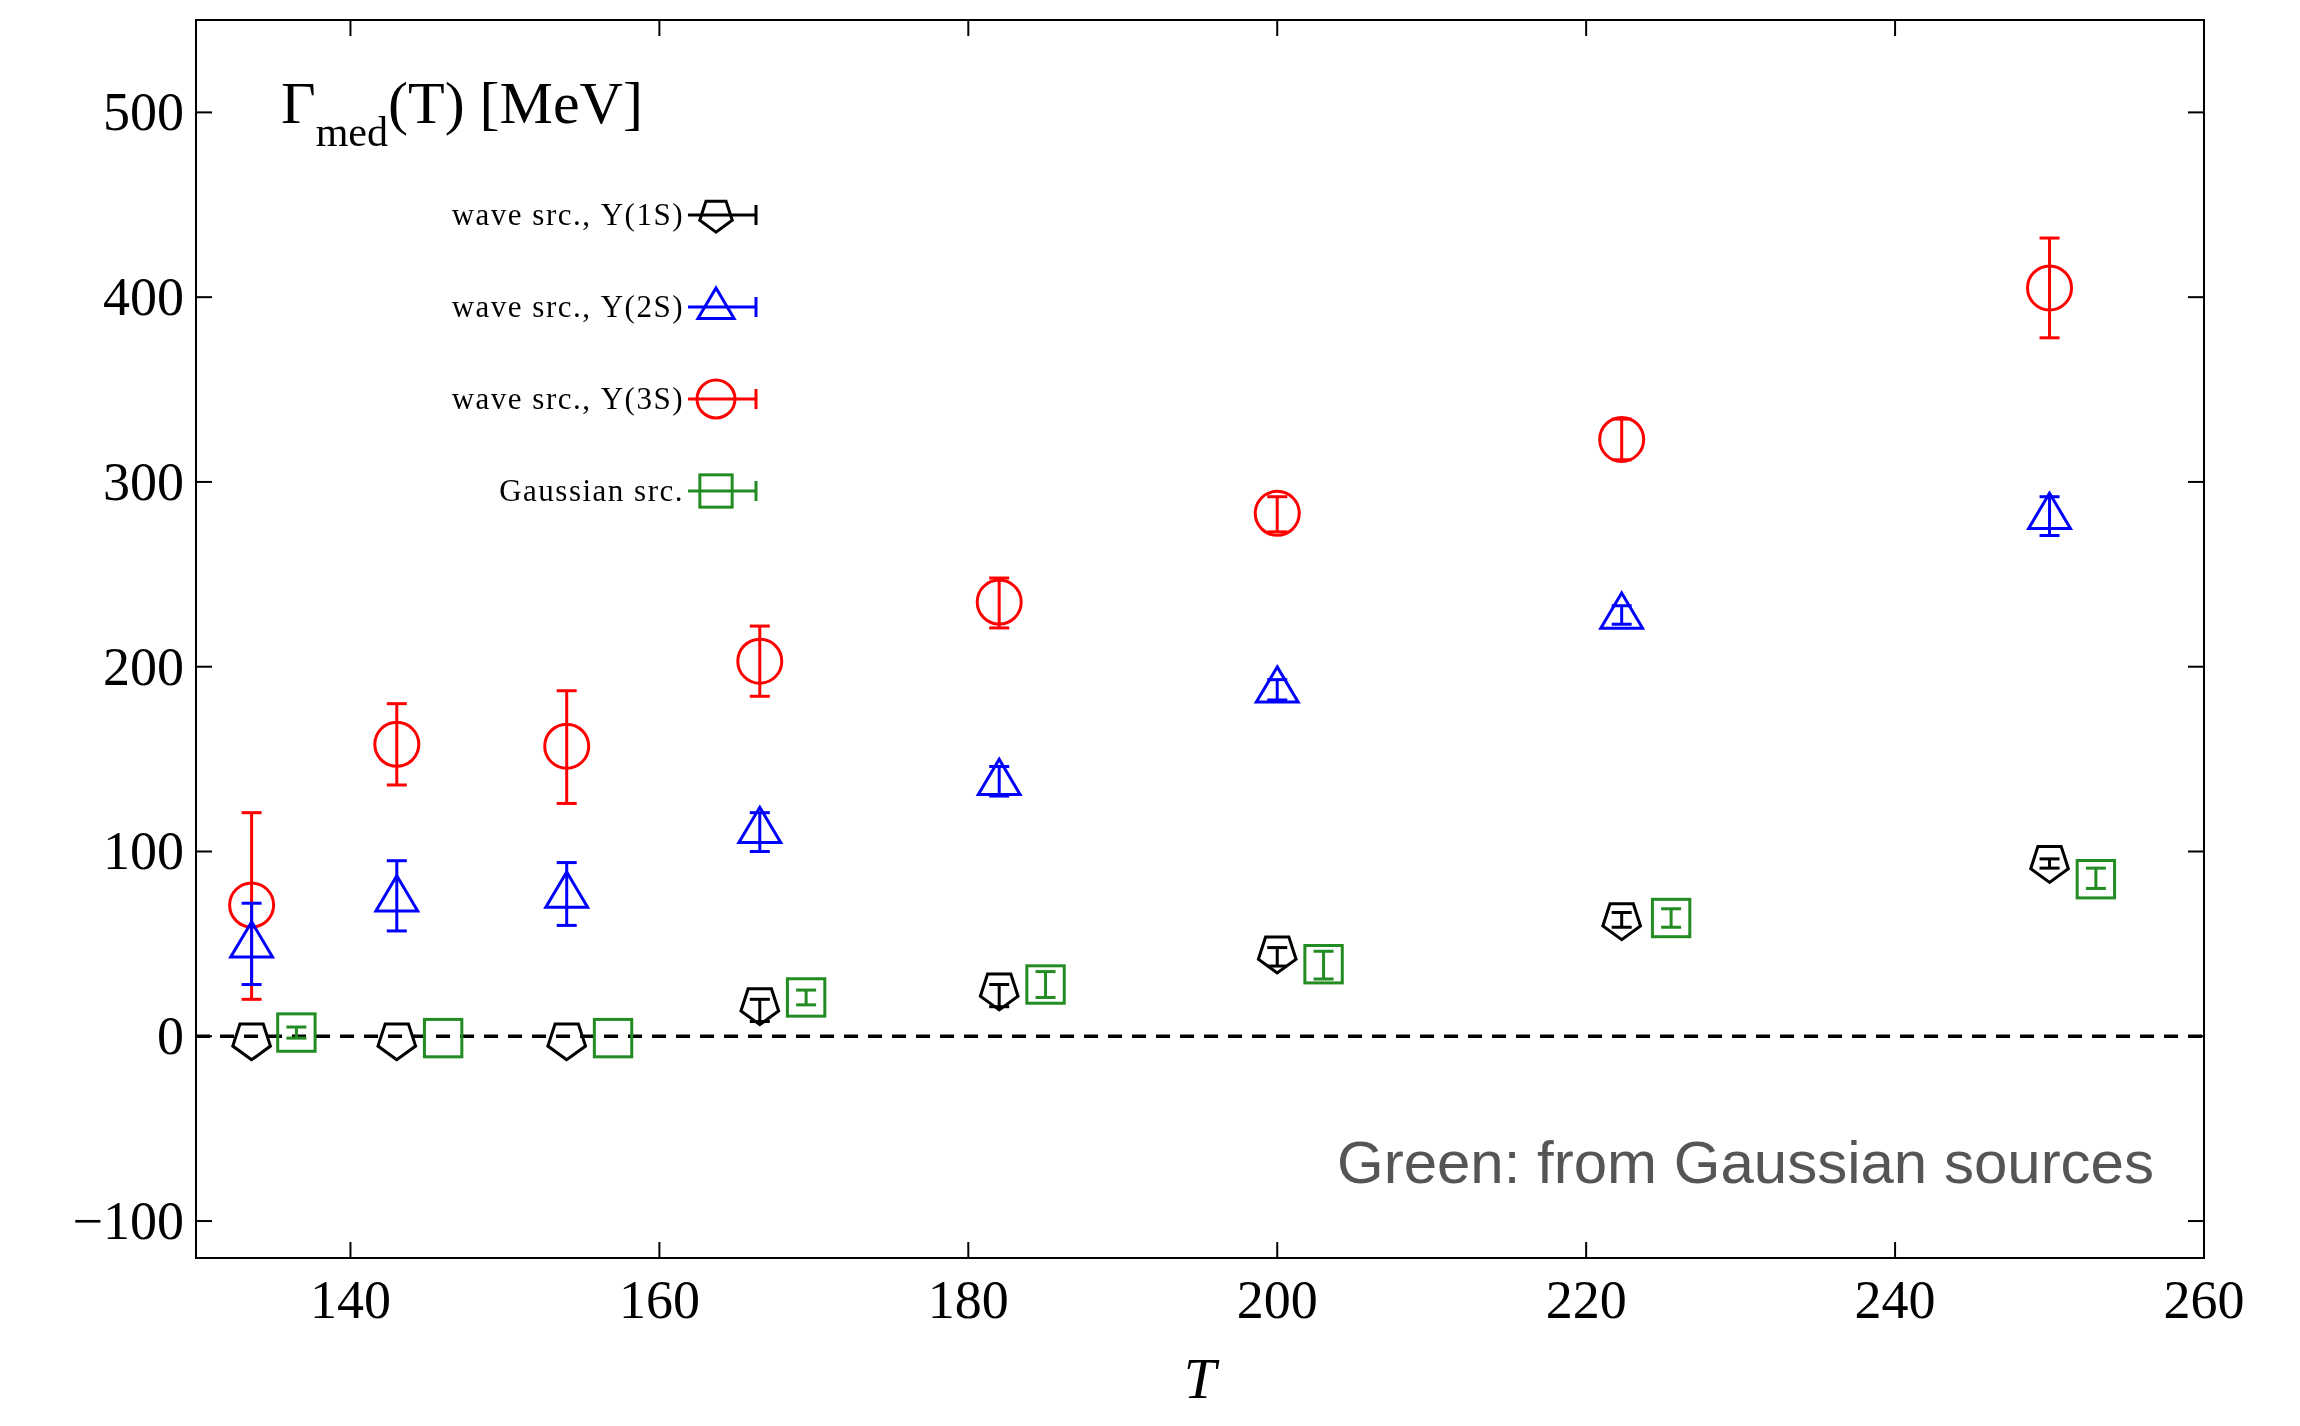 The image size is (2300, 1426). Describe the element at coordinates (1745, 1162) in the screenshot. I see `annotation: Green: from Gaussian sources` at that location.